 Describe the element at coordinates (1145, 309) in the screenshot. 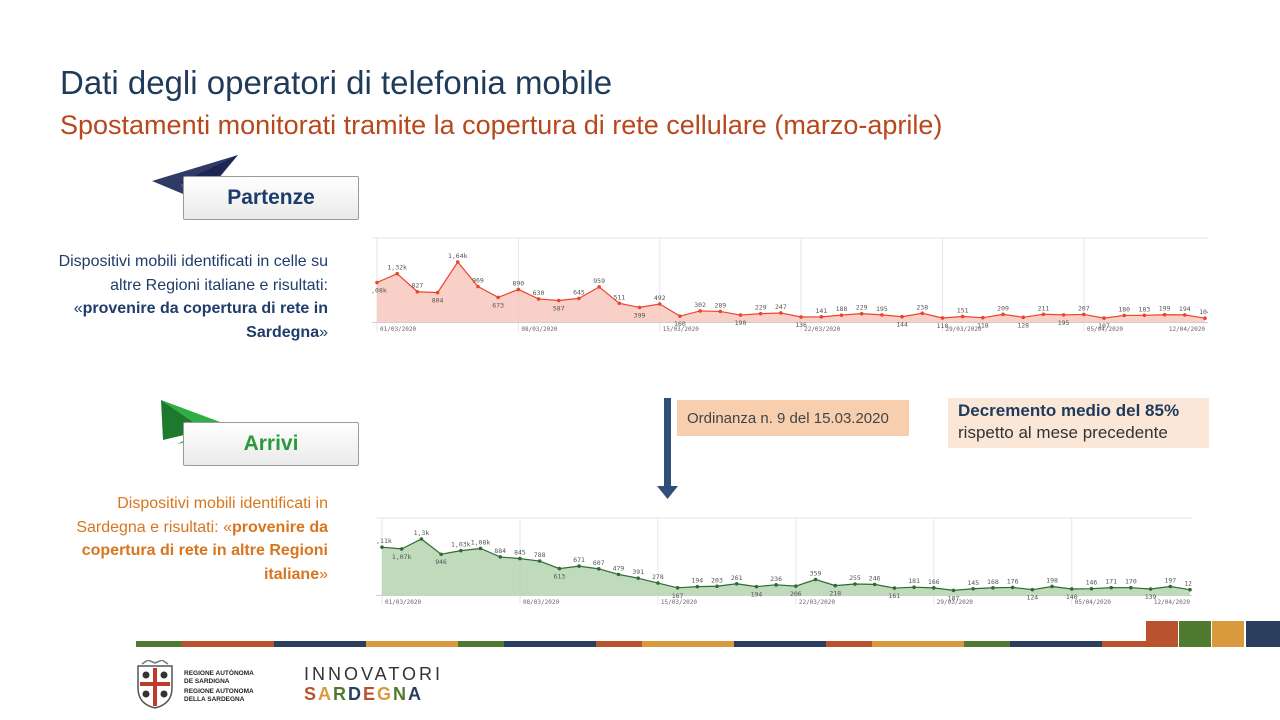

I see `data-label: 183` at that location.